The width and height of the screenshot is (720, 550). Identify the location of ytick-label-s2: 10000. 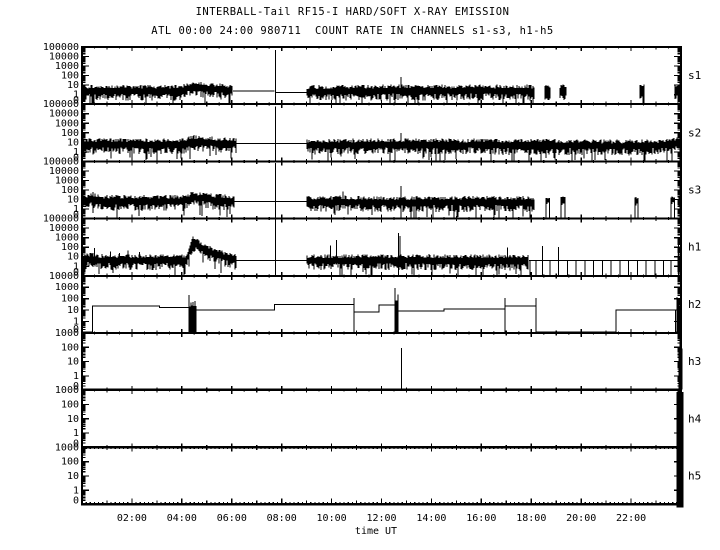
(64, 114).